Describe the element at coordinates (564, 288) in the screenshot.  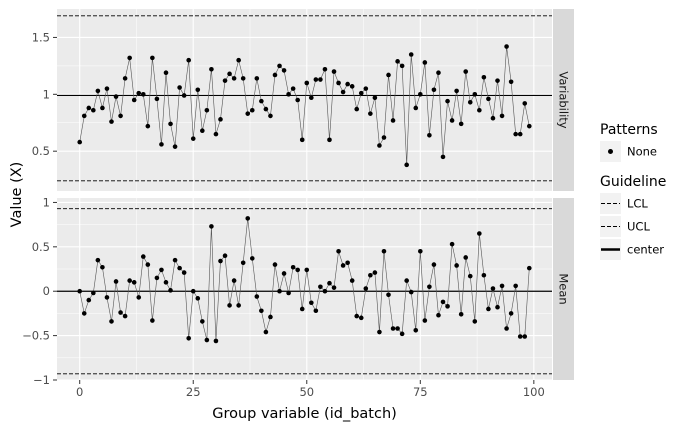
I see `facet-strip-label: Mean` at that location.